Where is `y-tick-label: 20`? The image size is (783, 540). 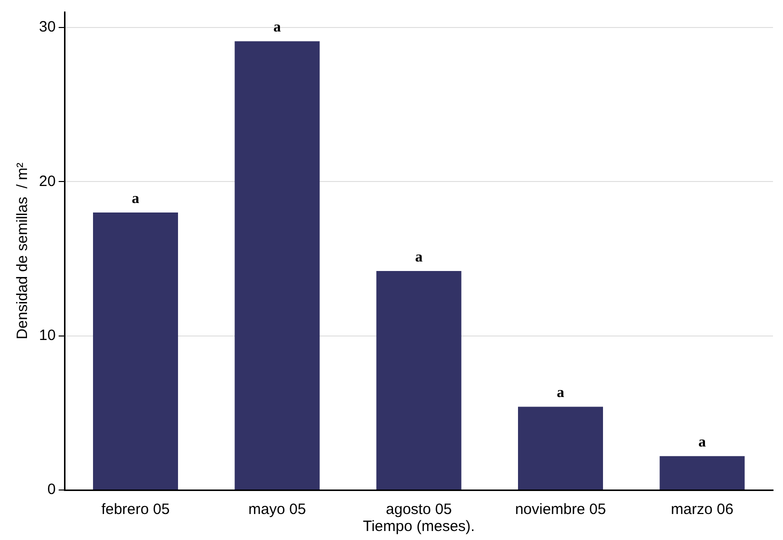
y-tick-label: 20 is located at coordinates (47, 181).